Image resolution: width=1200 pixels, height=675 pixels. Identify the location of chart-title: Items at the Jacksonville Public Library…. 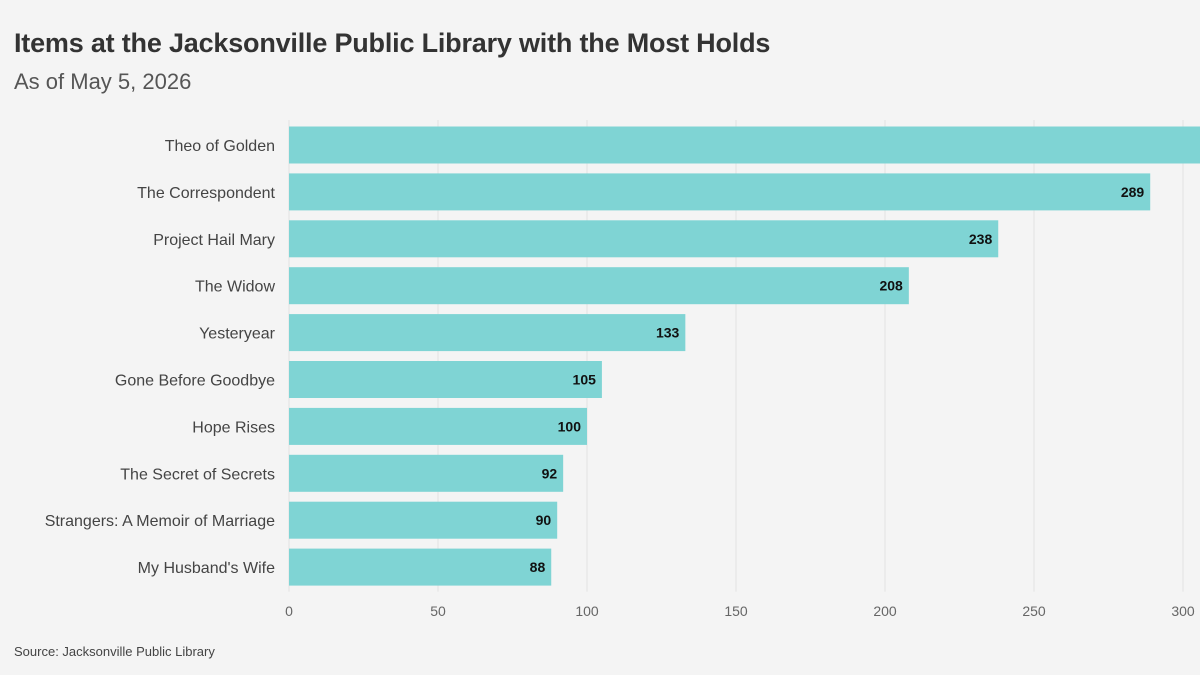
(392, 43).